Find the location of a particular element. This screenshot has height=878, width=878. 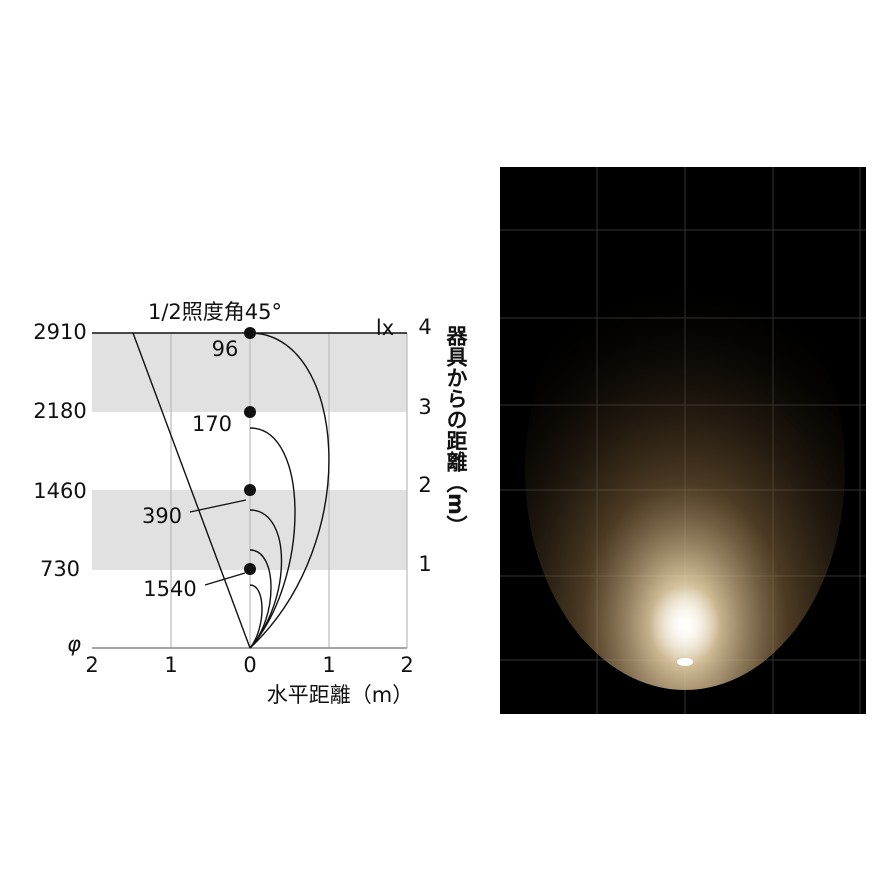

x-axis-label: 水平距離（m） is located at coordinates (340, 695).